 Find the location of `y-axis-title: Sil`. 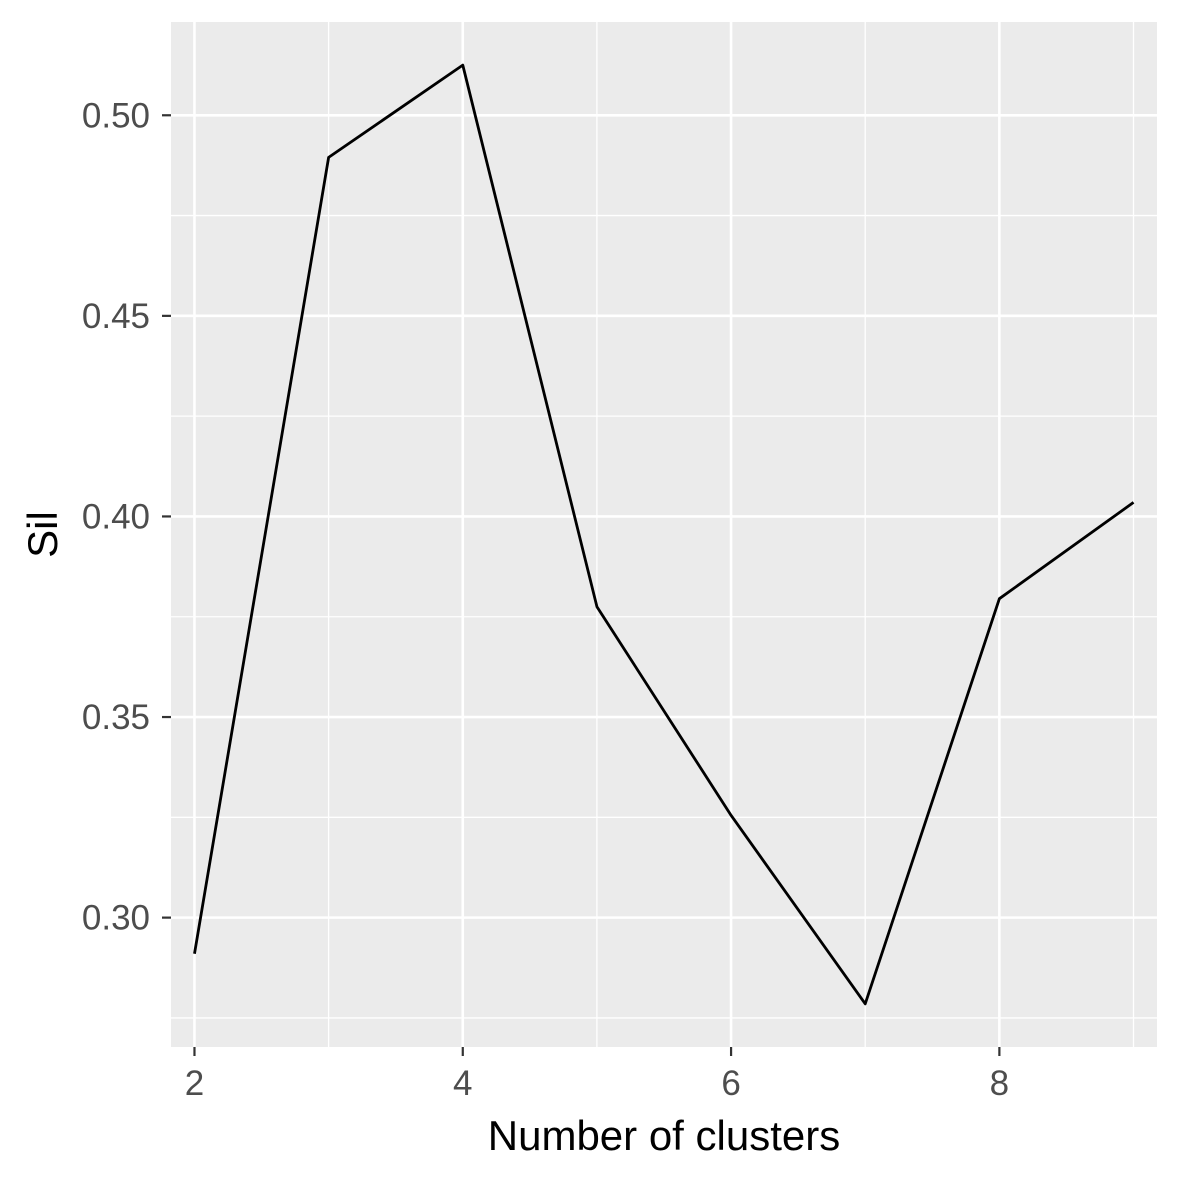

y-axis-title: Sil is located at coordinates (42, 534).